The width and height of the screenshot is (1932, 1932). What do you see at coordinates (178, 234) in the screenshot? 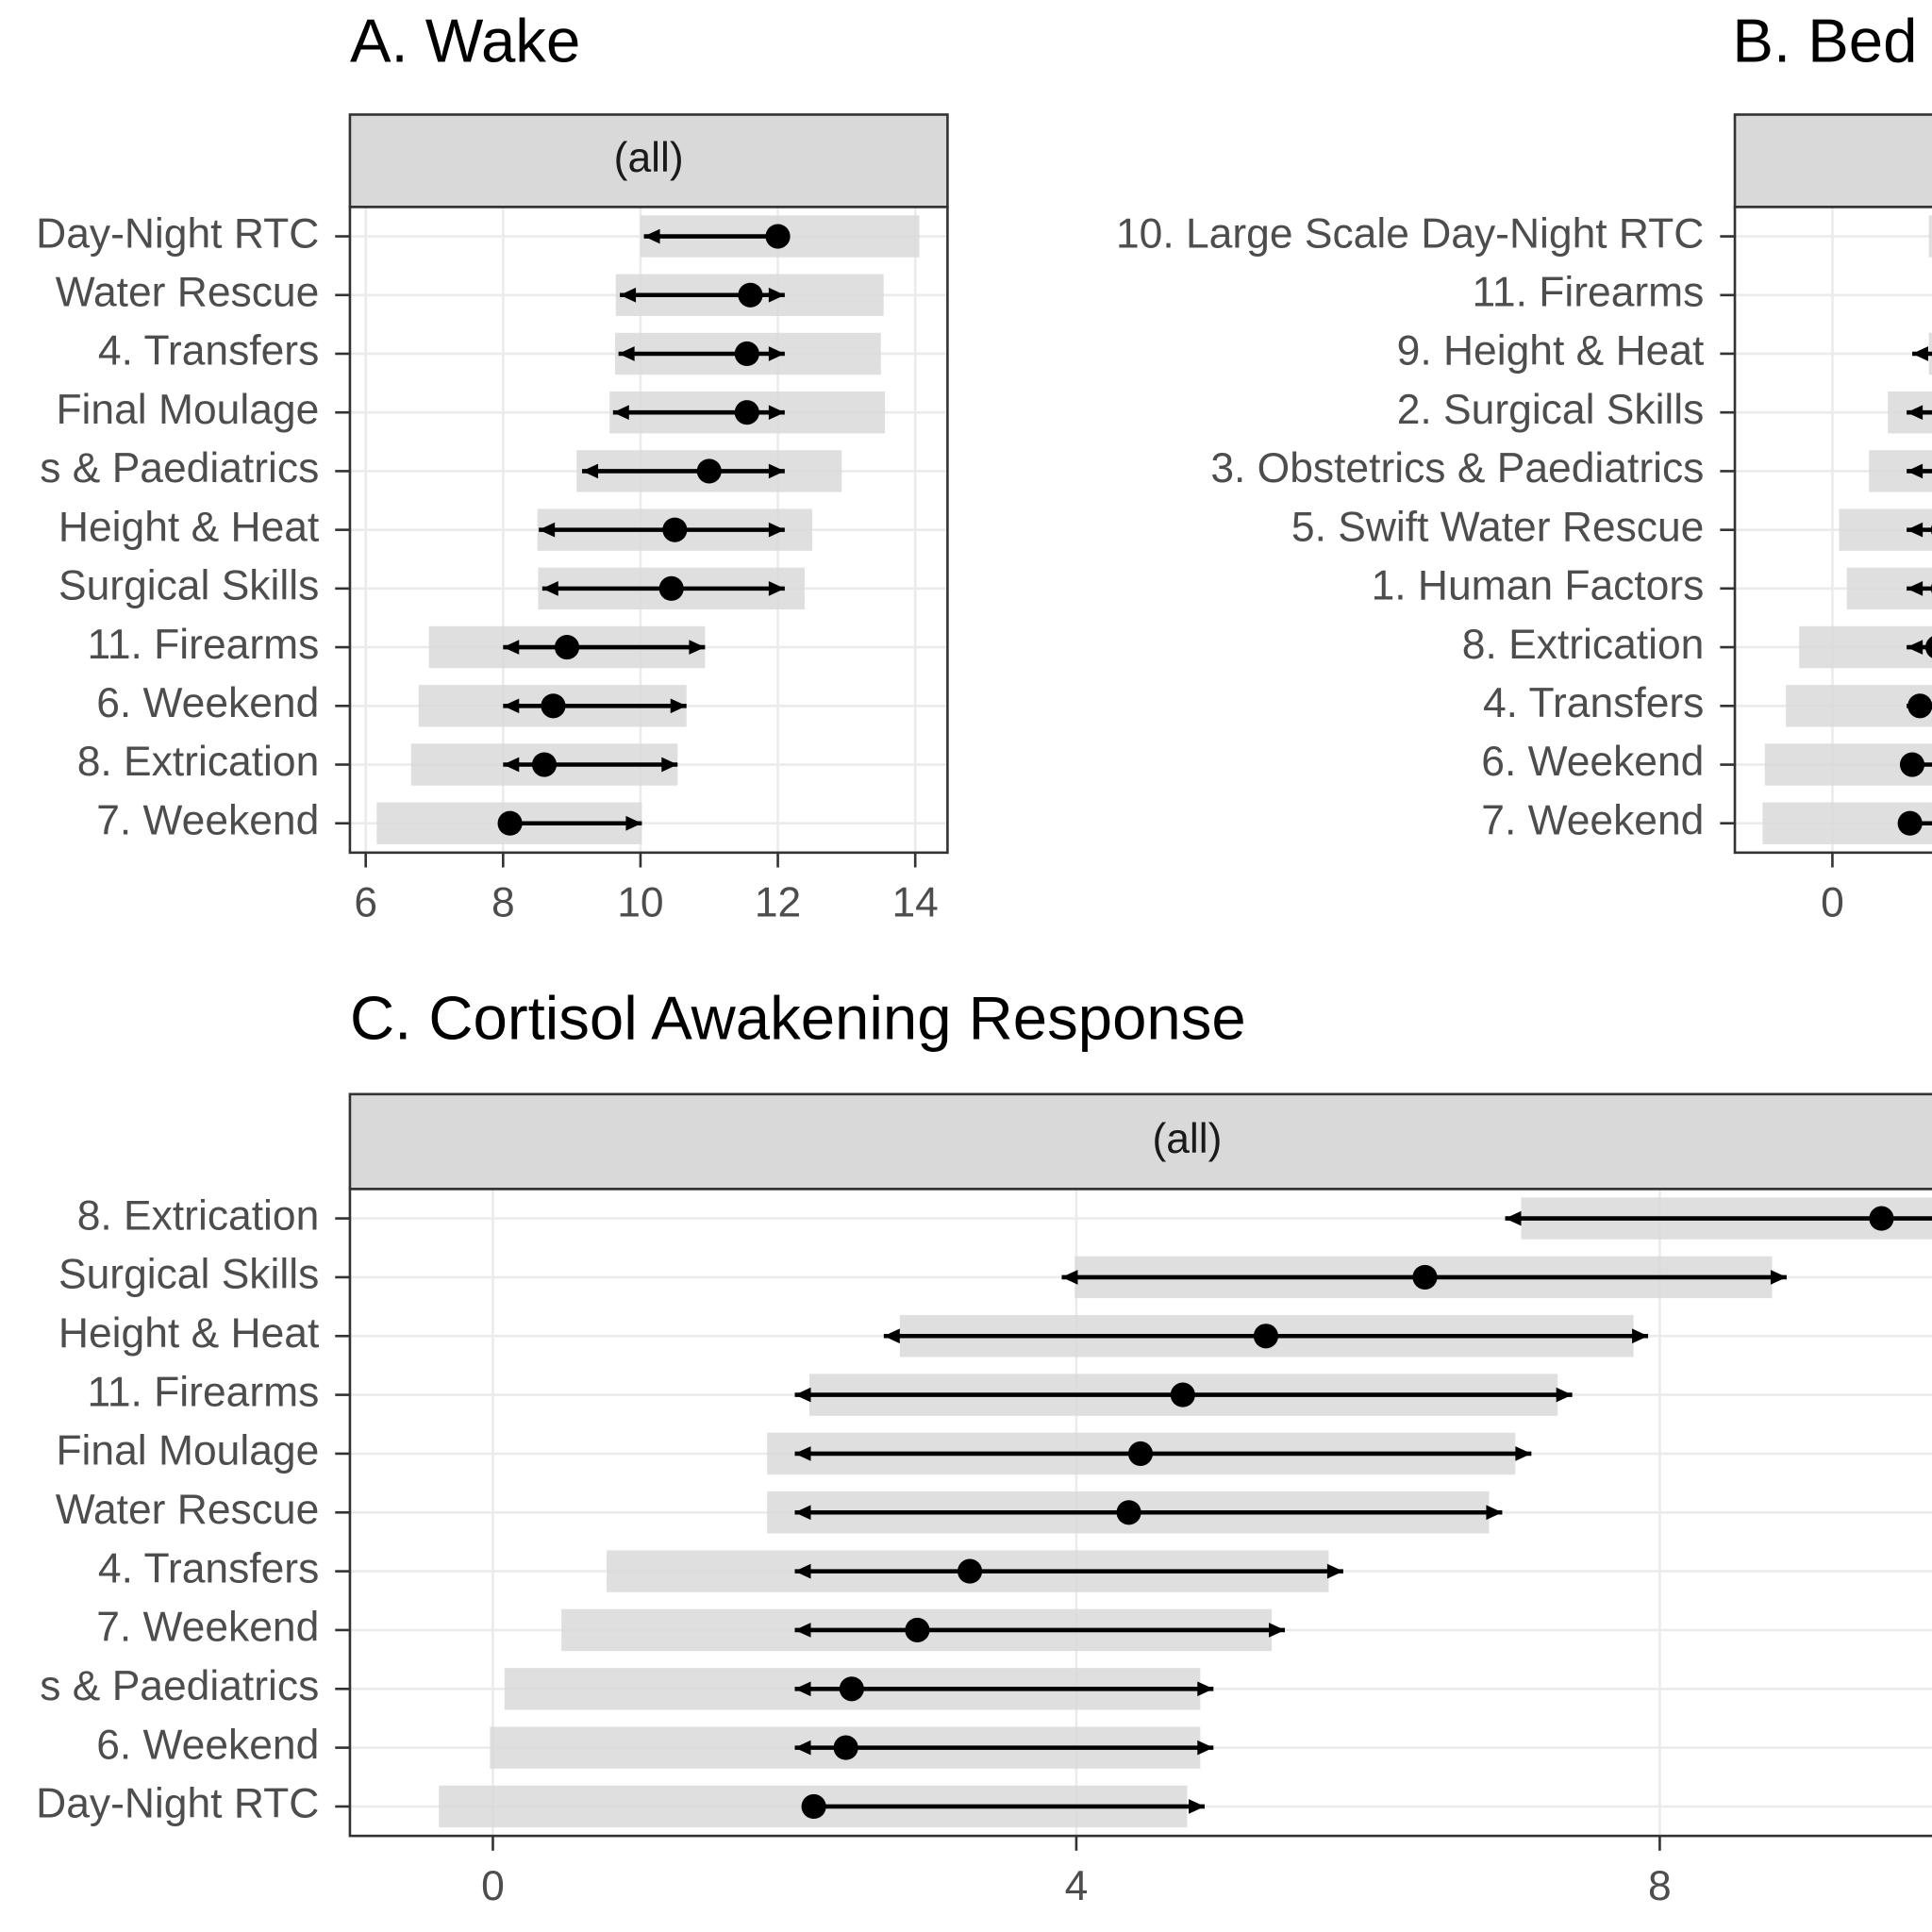
I see `y-tick-label: Day-Night RTC` at bounding box center [178, 234].